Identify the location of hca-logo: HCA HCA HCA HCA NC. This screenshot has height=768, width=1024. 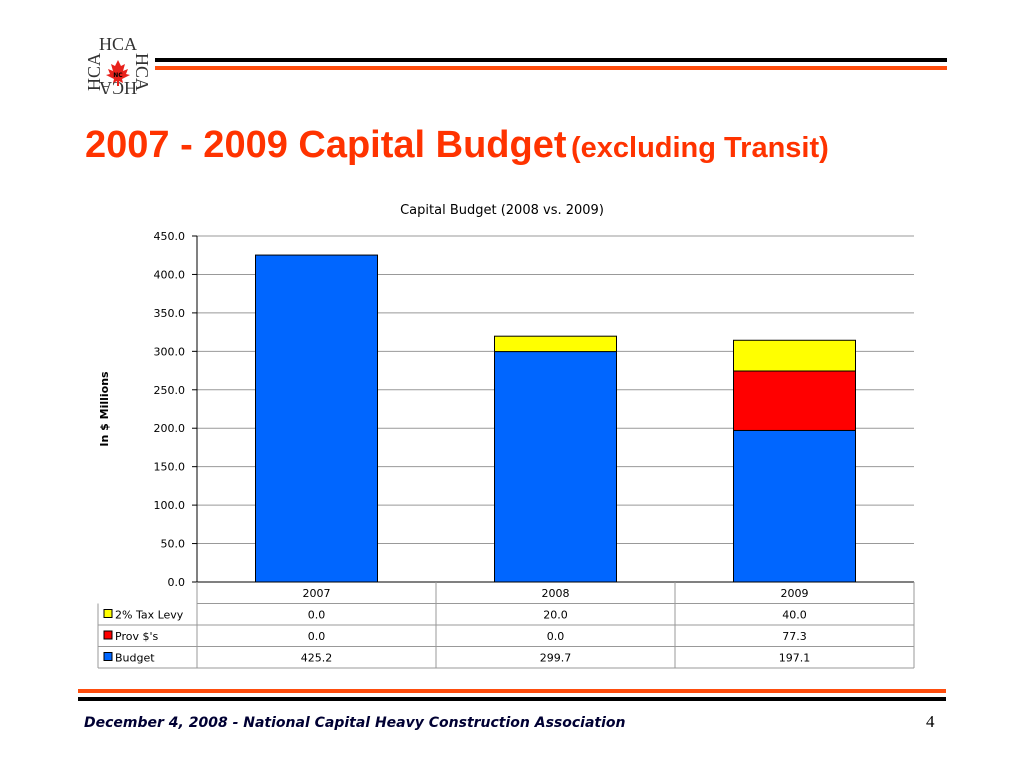
(118, 66).